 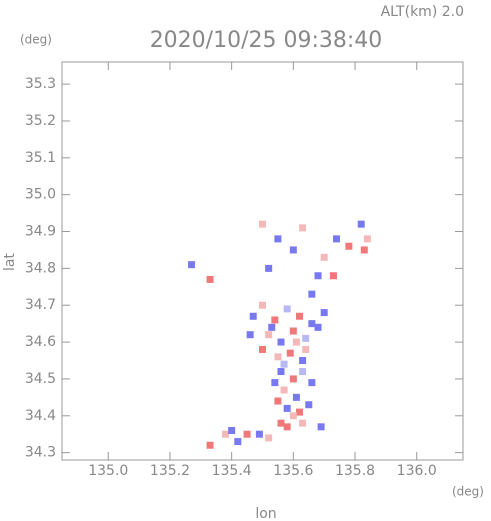 I want to click on y-tick-label: 35.0, so click(x=40, y=195).